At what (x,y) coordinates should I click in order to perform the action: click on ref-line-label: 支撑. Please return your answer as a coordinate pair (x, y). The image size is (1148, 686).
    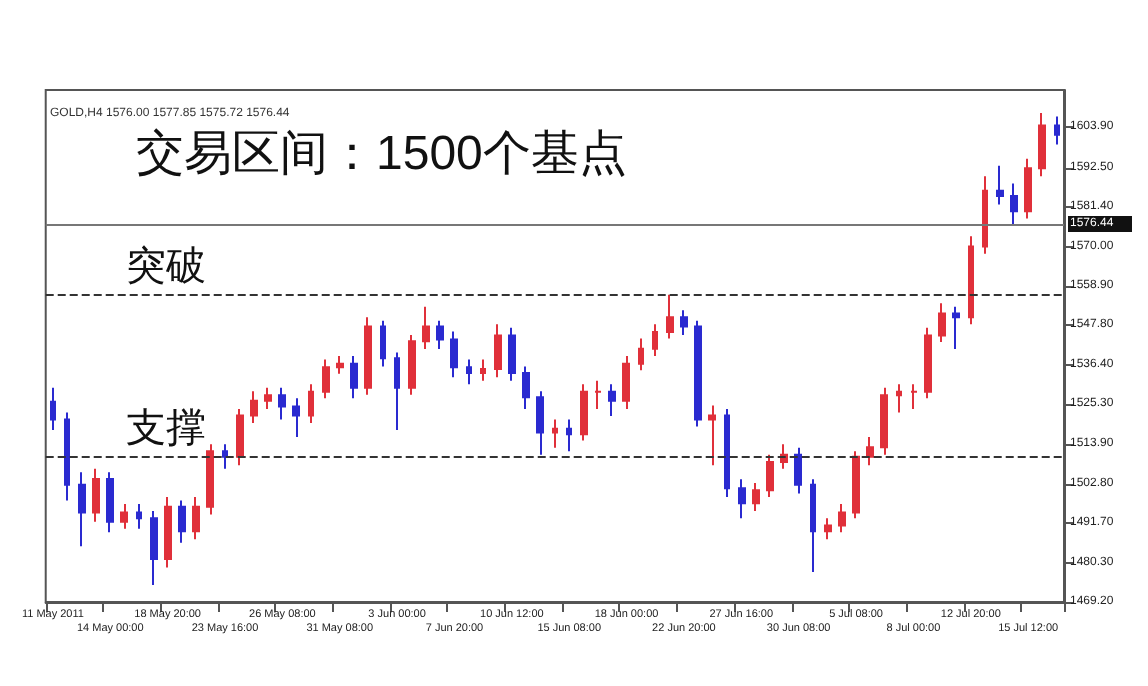
    Looking at the image, I should click on (165, 428).